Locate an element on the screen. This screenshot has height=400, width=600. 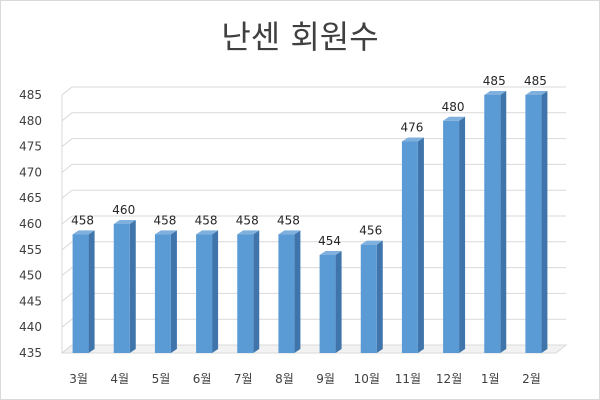
x-tick-label: 8월 is located at coordinates (284, 379).